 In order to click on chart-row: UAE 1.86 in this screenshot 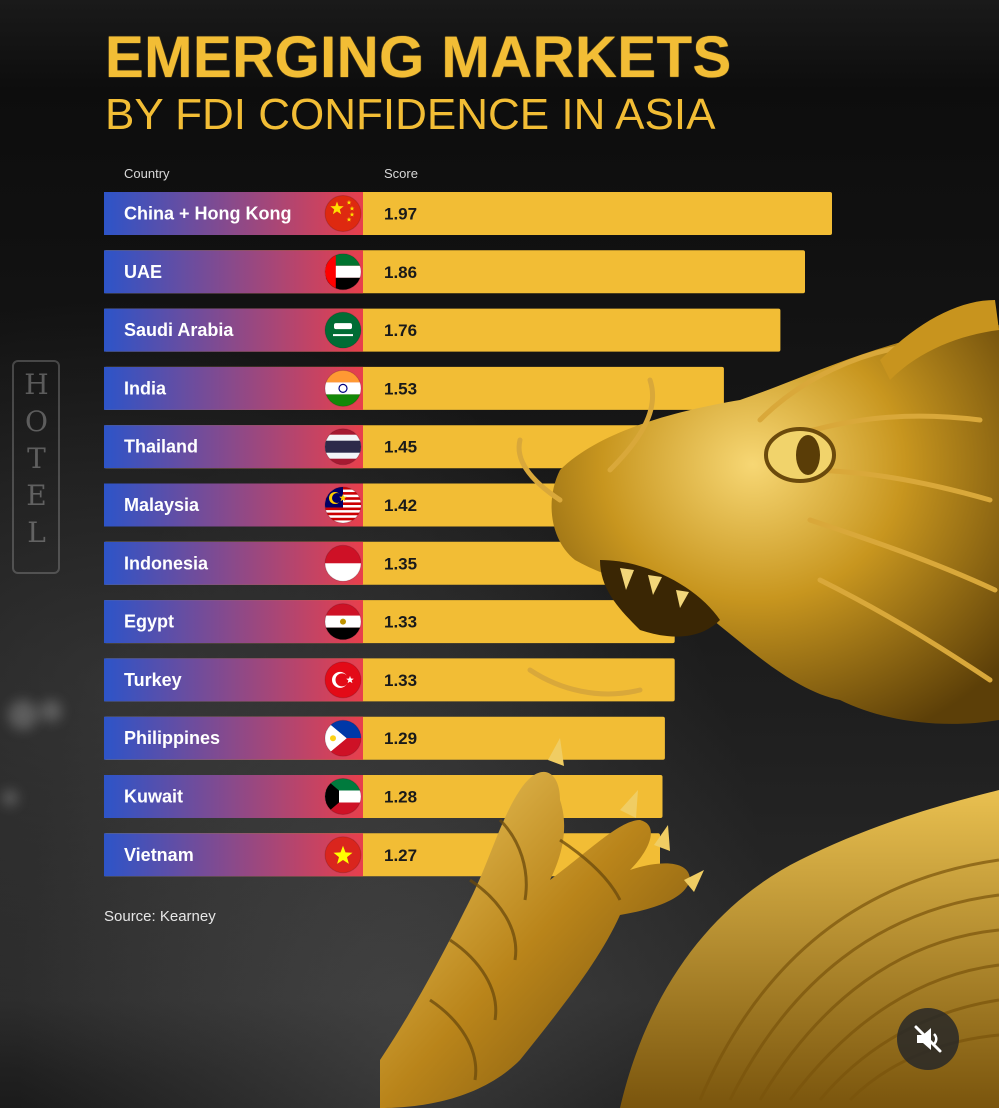, I will do `click(454, 272)`.